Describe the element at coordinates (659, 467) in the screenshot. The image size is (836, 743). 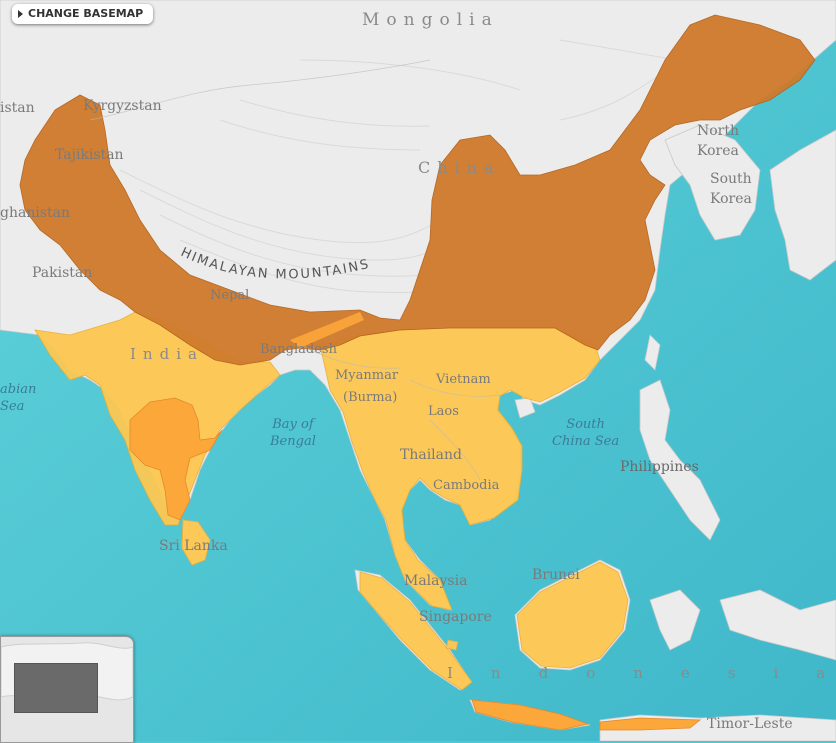
I see `country-label-philippines: Philippines` at that location.